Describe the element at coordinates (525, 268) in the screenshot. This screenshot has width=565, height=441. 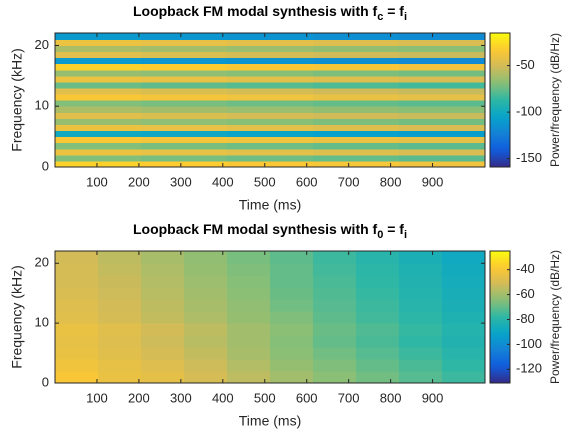
I see `colorbar-tick-label: -40` at that location.